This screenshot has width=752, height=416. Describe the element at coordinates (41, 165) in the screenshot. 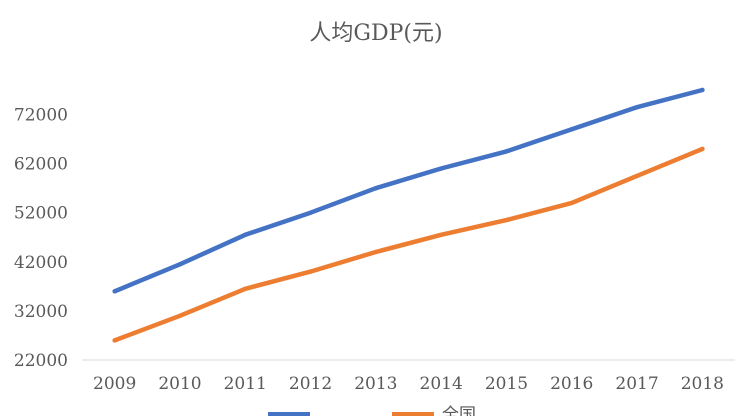

I see `y-tick-label: 62000` at that location.